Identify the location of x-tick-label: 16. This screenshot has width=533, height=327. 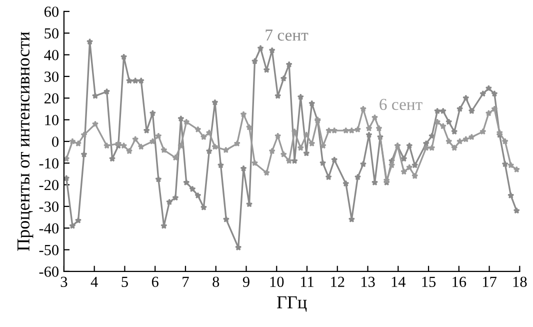
(459, 282).